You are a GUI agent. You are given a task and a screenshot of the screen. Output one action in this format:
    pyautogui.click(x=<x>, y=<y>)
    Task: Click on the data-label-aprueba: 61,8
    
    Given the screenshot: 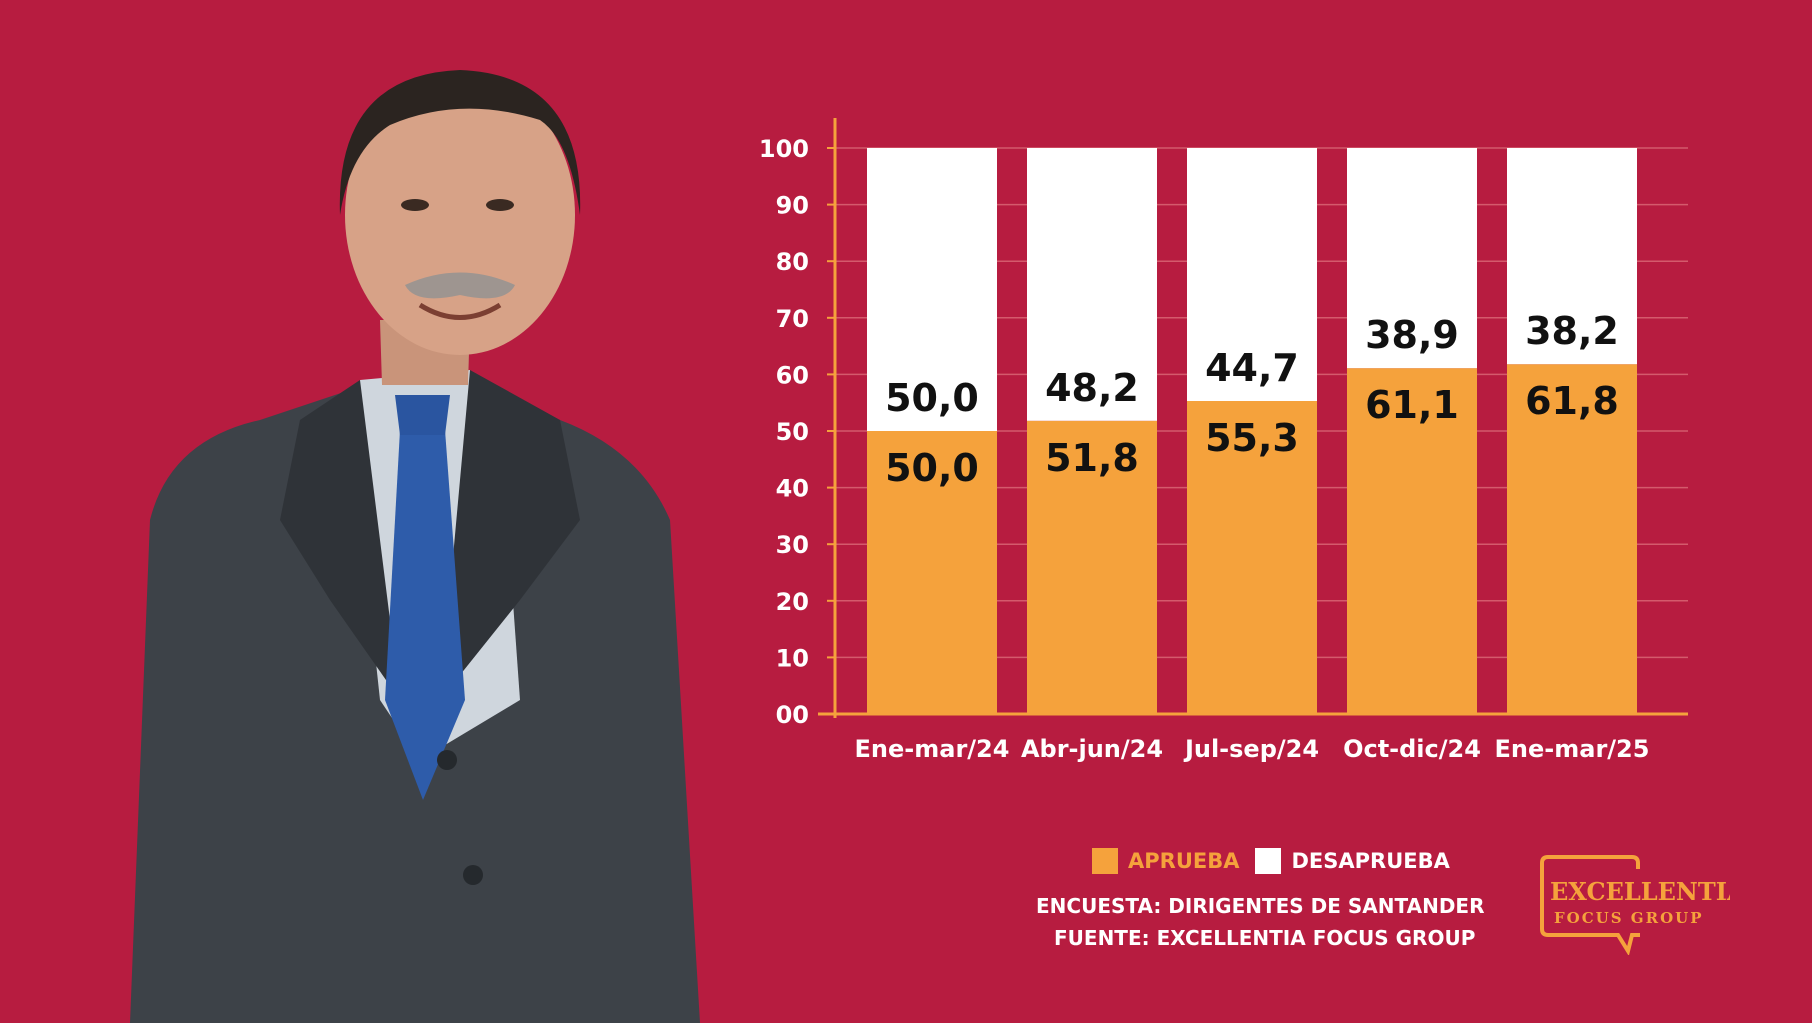 What is the action you would take?
    pyautogui.click(x=1572, y=401)
    